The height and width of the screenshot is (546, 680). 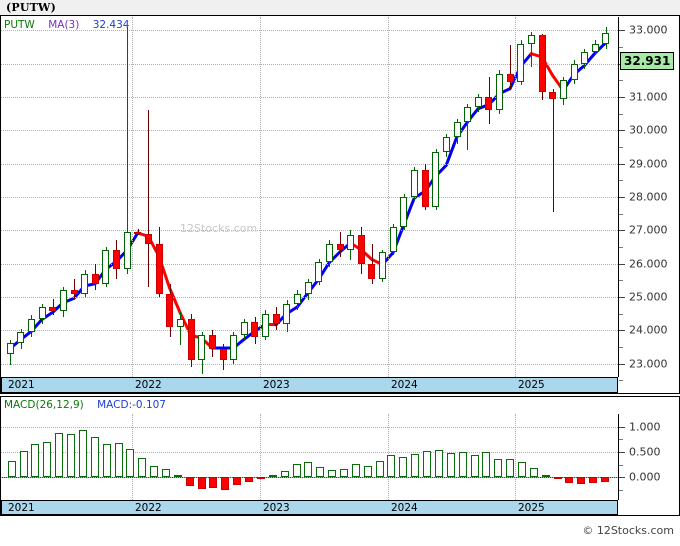 I want to click on price-x-label: 2025, so click(x=531, y=385).